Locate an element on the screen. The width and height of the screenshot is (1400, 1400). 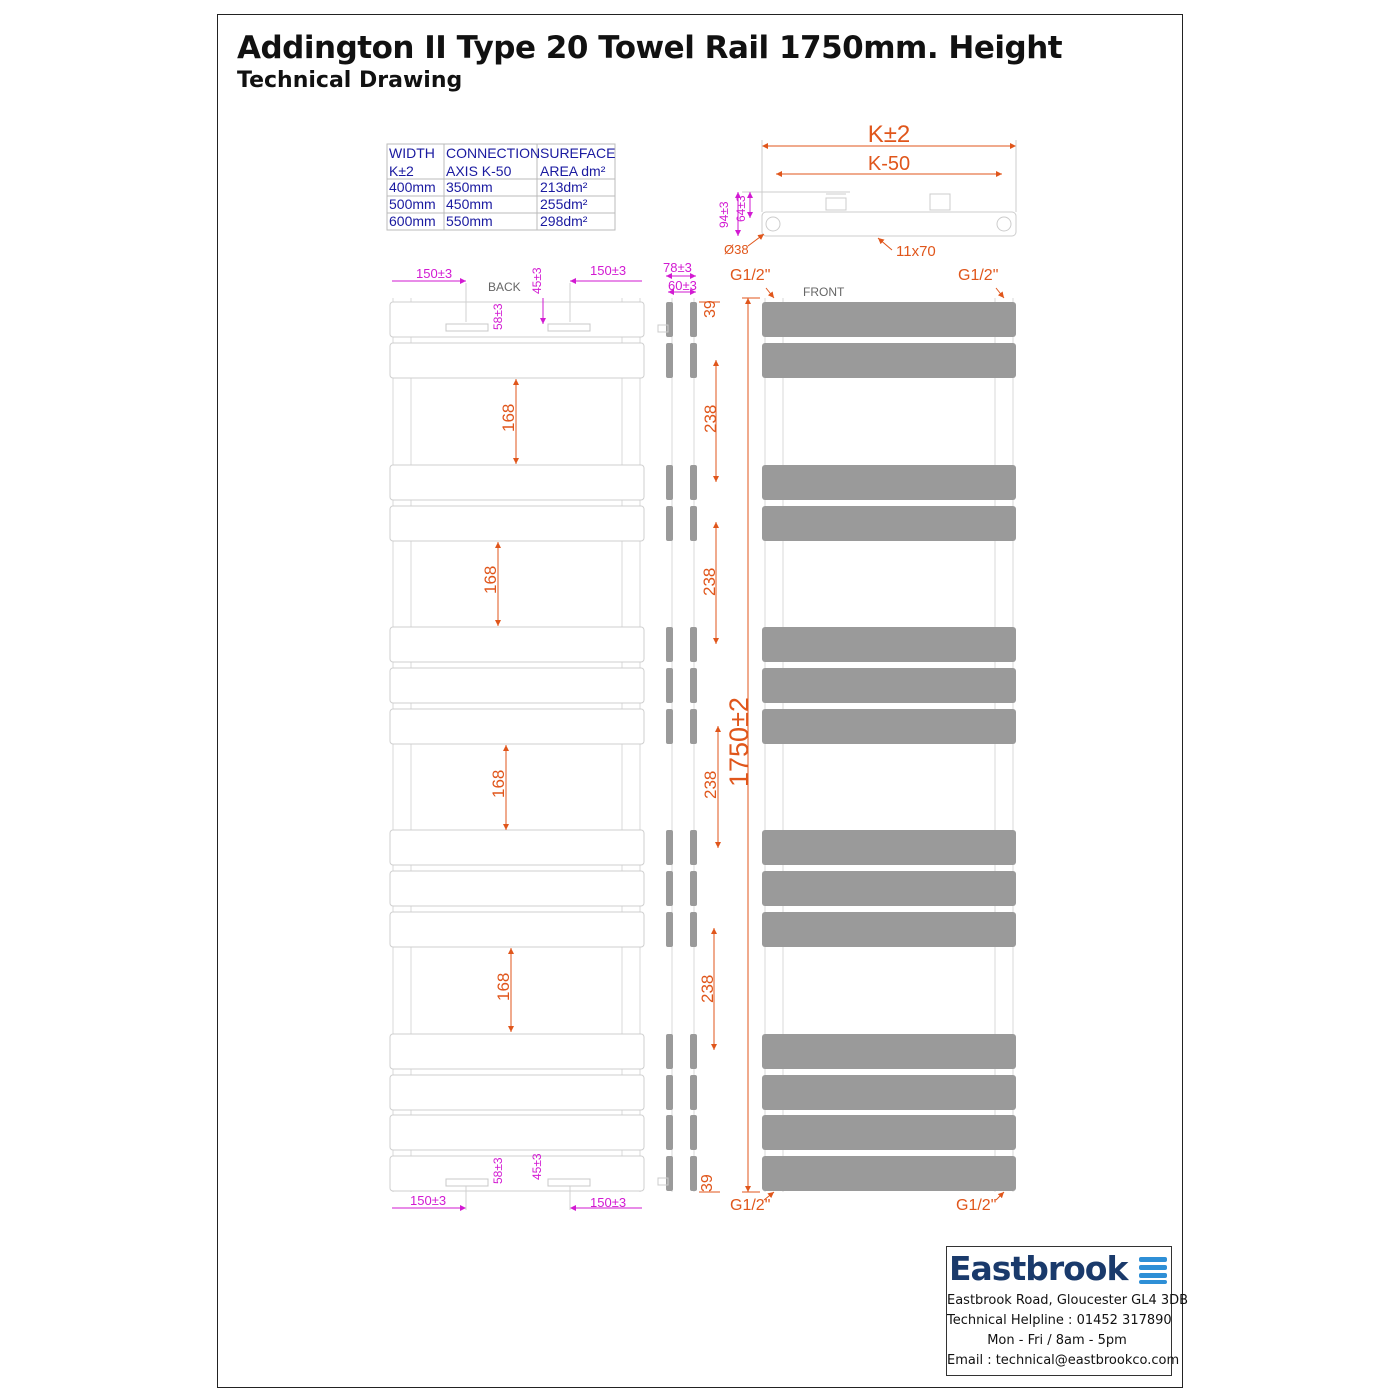
page-subtitle: Technical Drawing is located at coordinates (350, 80).